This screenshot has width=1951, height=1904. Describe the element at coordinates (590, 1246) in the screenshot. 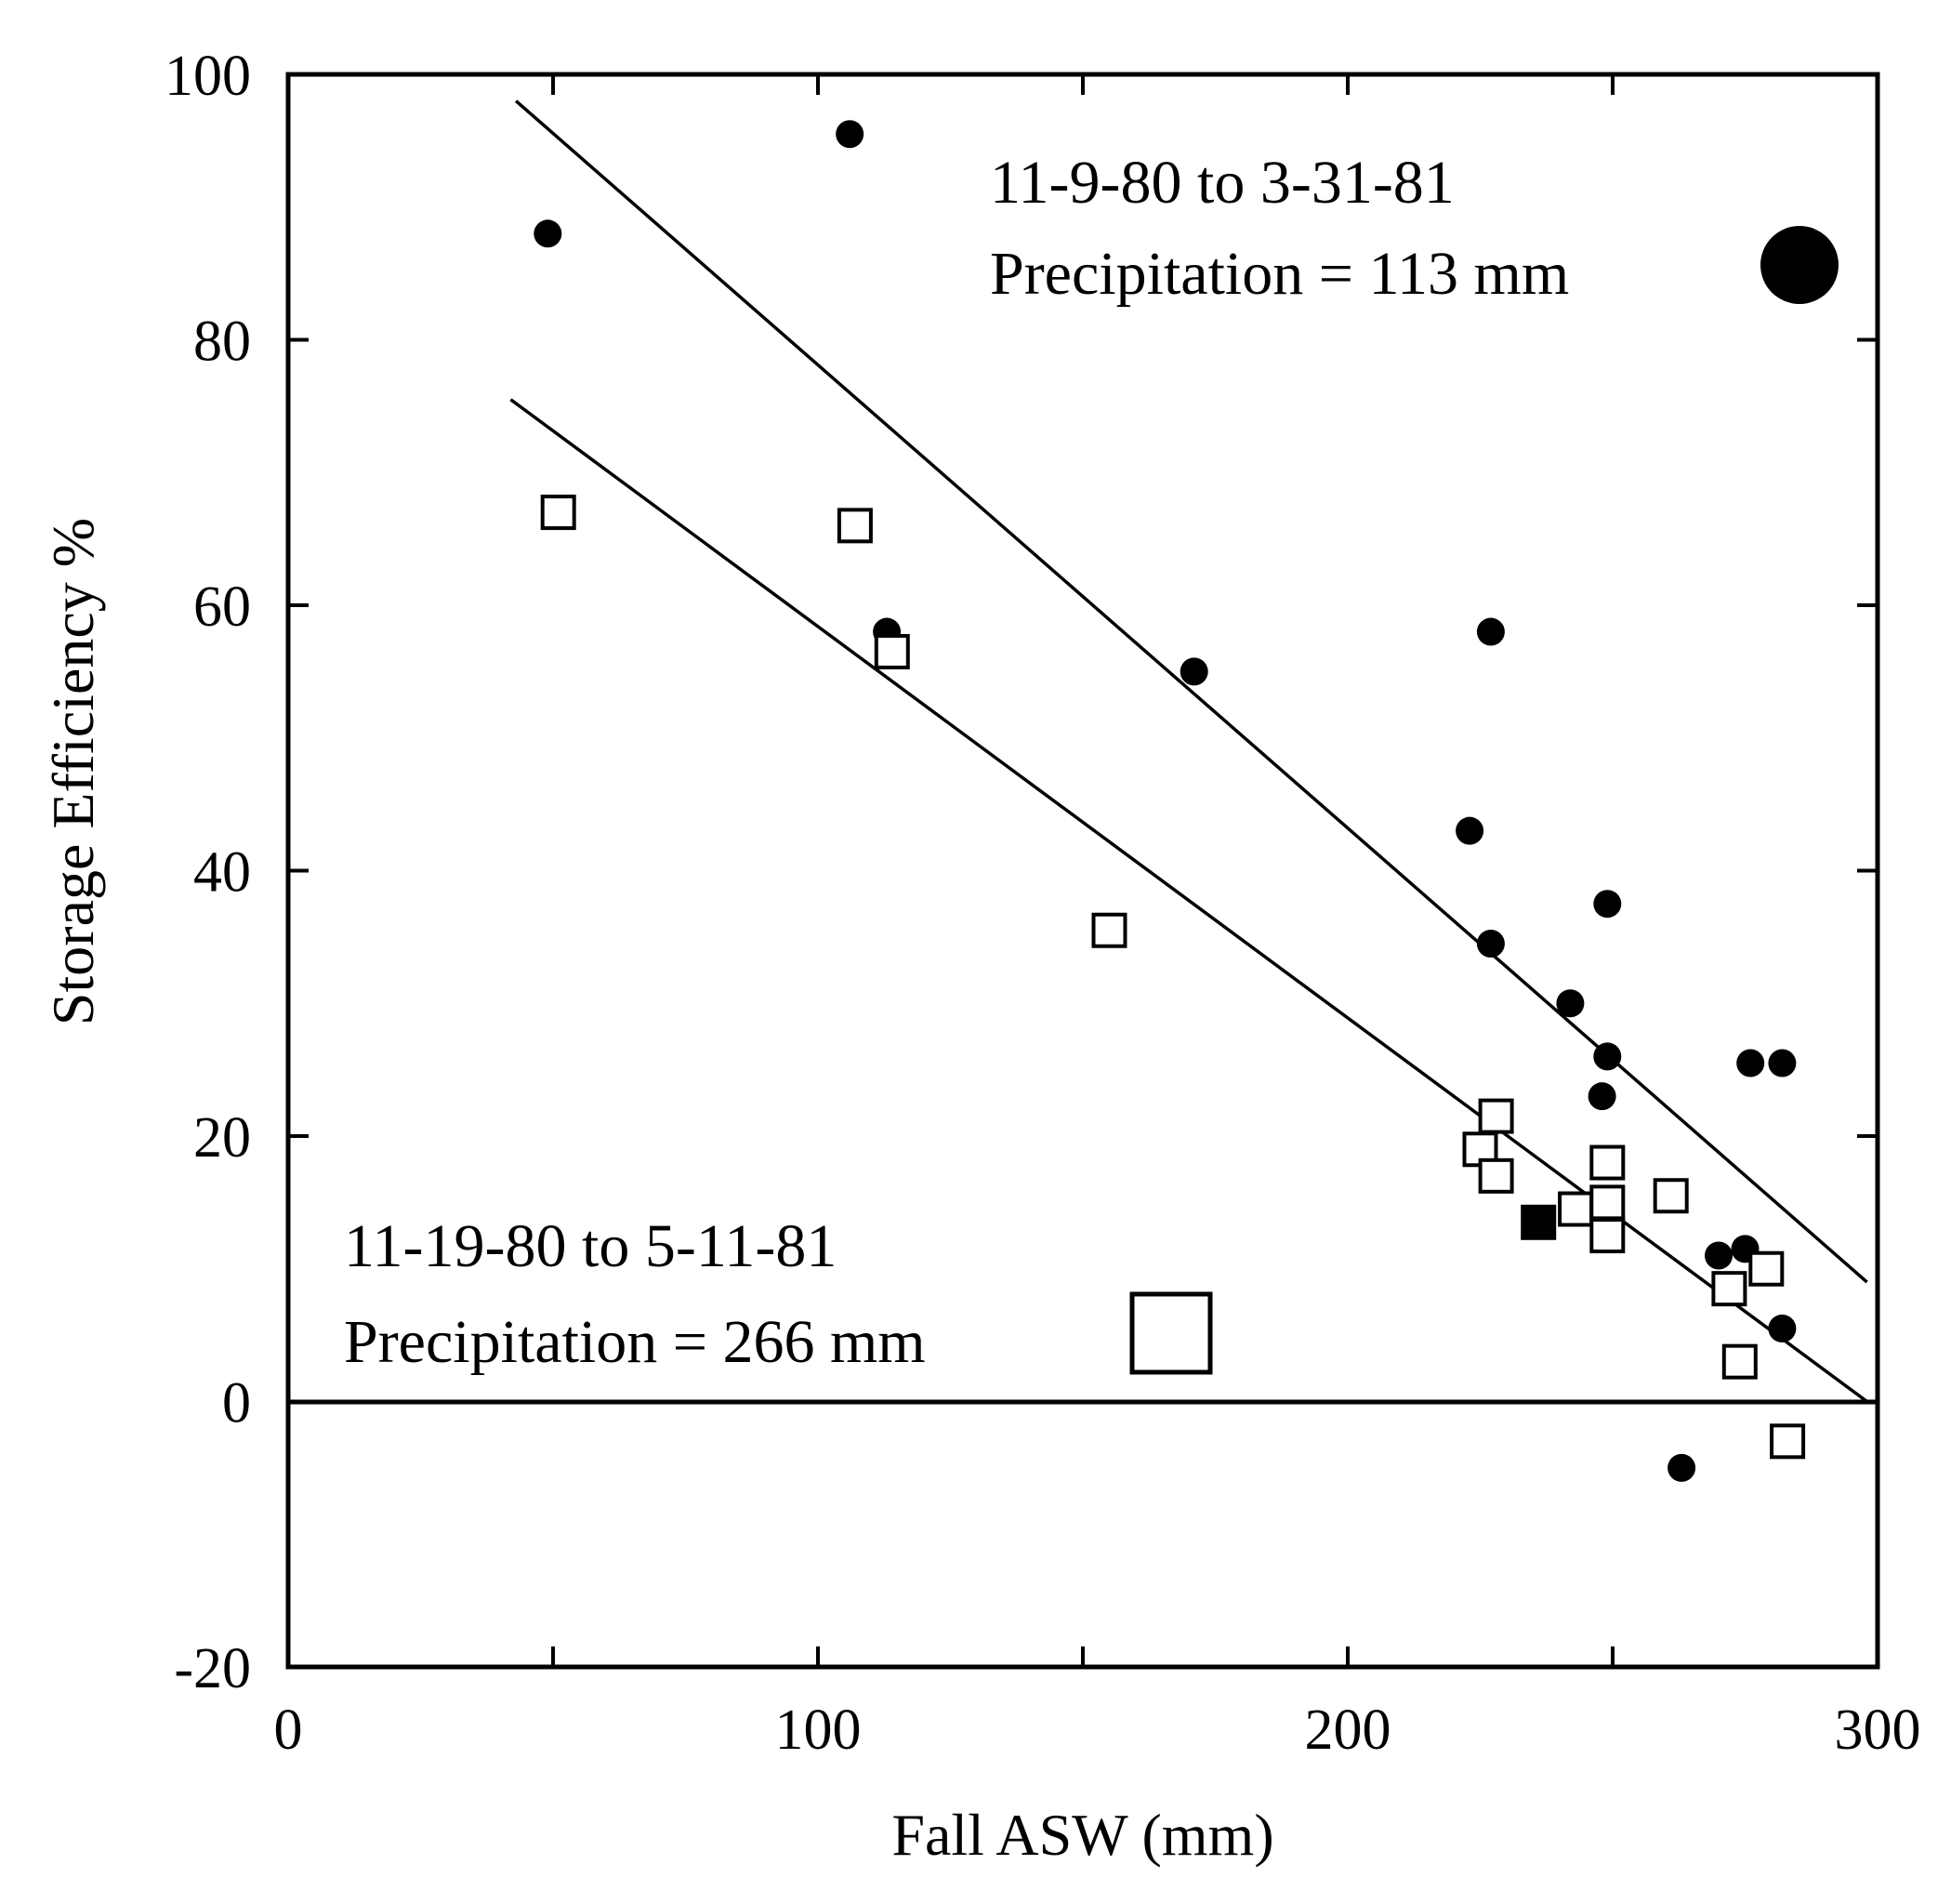

I see `legend-series-2-dates: 11-19-80 to 5-11-81` at that location.